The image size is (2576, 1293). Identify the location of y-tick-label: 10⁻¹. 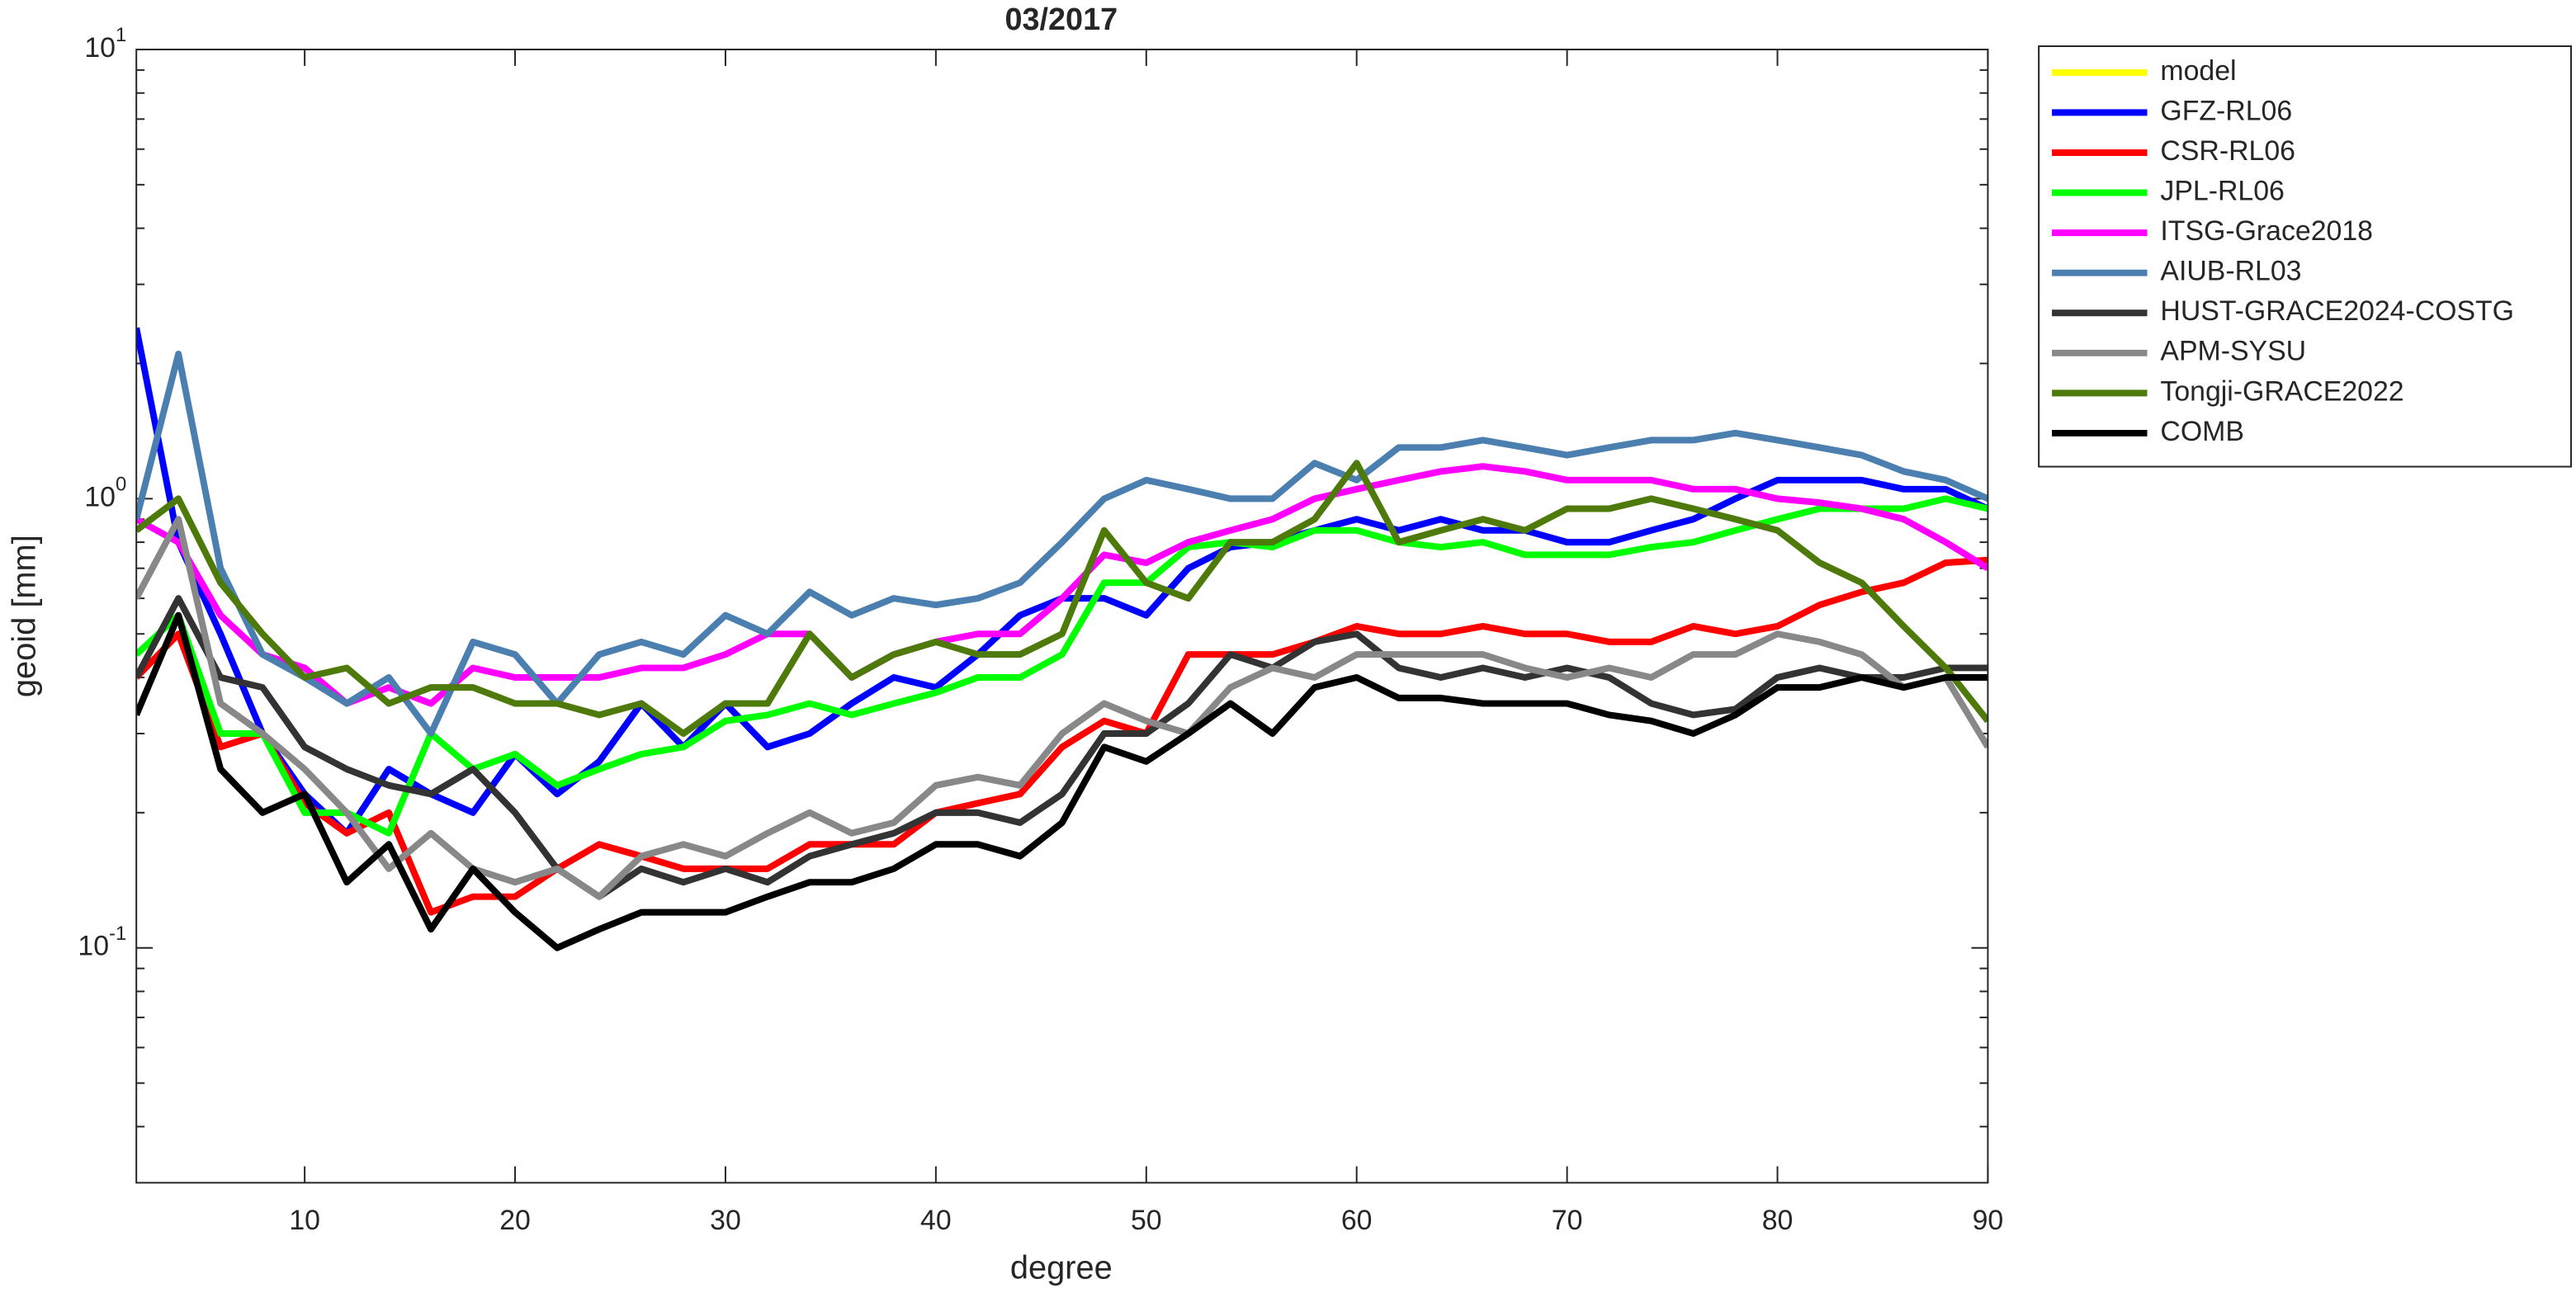
(102, 942).